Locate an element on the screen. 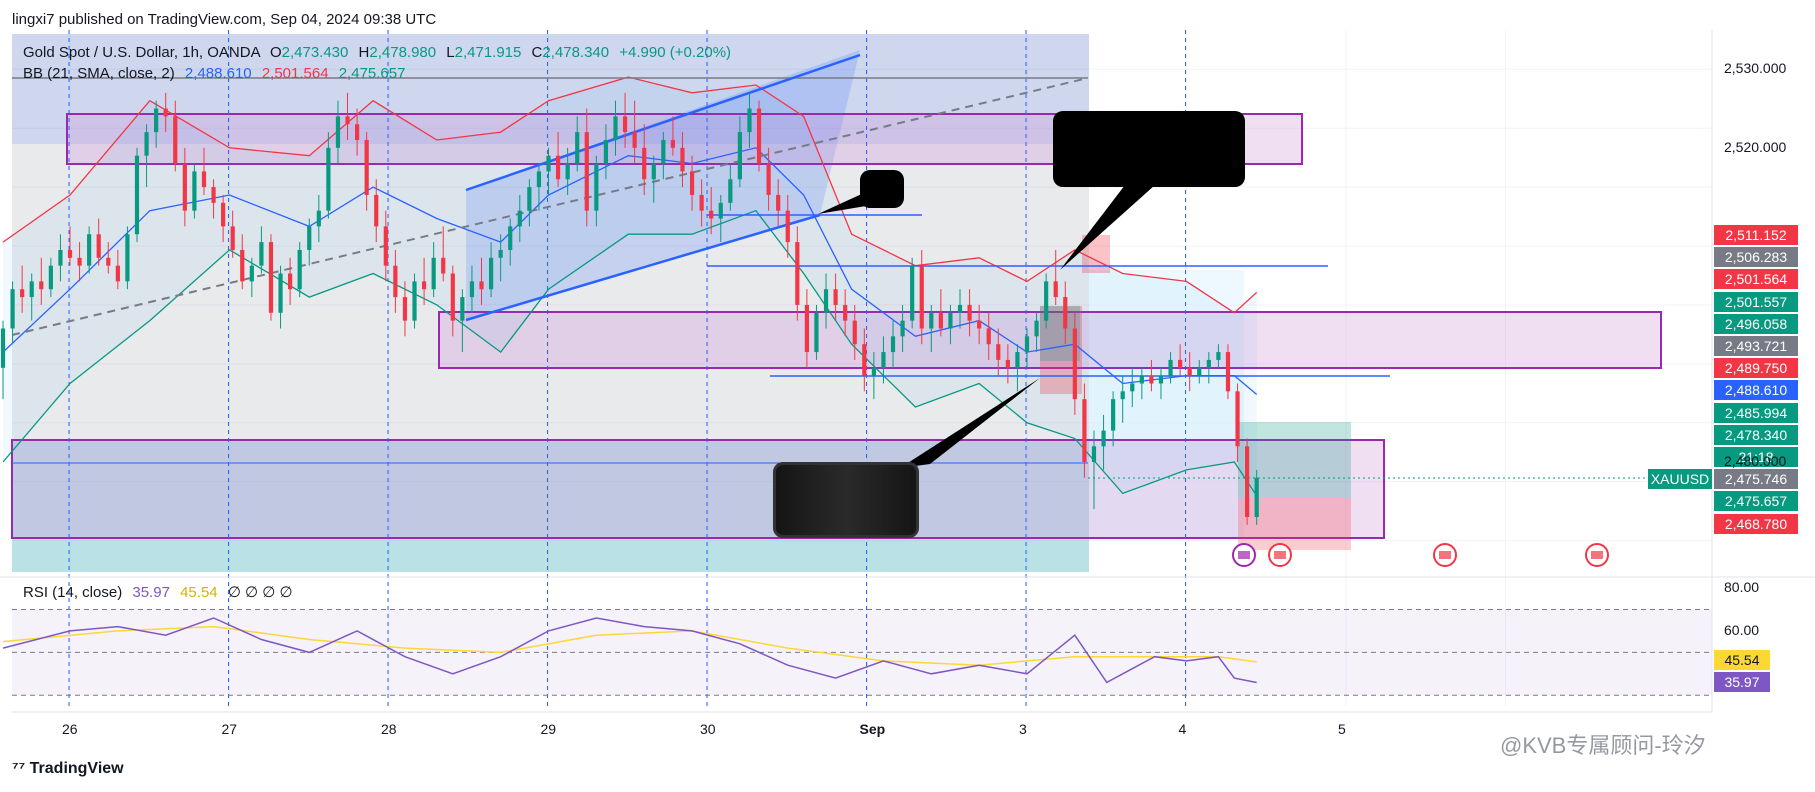 The height and width of the screenshot is (792, 1815). price-tag: 21:18 is located at coordinates (1756, 457).